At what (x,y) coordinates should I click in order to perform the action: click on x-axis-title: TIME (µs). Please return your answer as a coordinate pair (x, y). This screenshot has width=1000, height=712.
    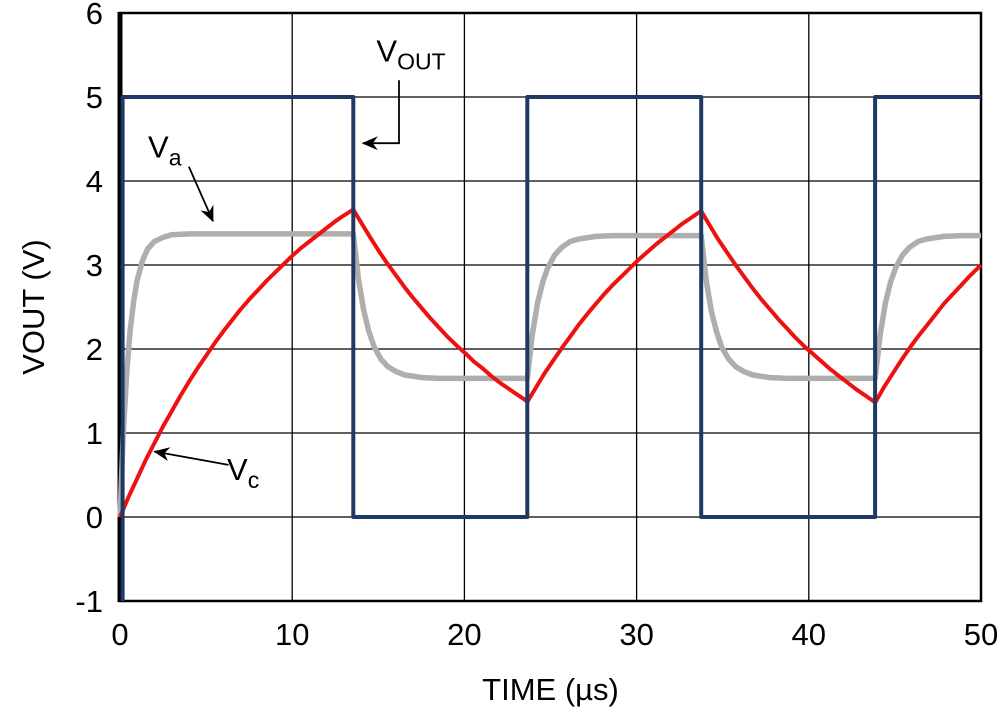
    Looking at the image, I should click on (550, 689).